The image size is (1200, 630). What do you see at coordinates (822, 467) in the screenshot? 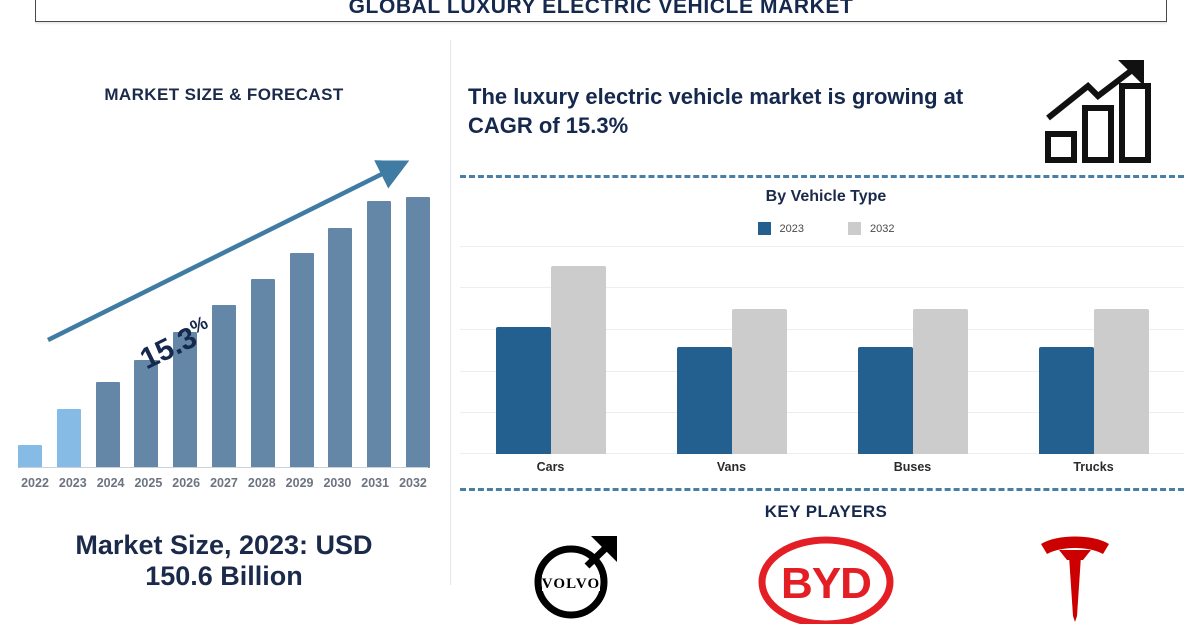
I see `vehicle-type-category-labels: Cars Vans Buses Trucks` at bounding box center [822, 467].